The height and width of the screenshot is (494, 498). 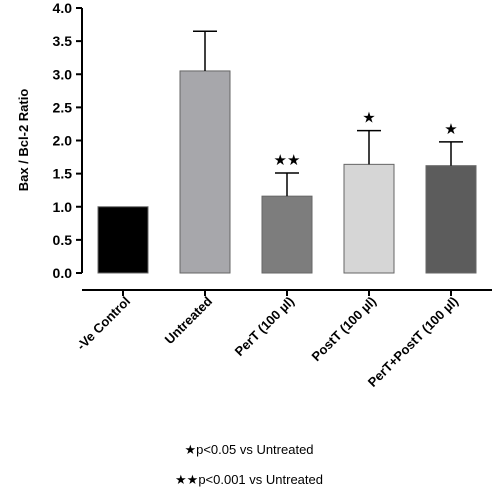 I want to click on significance-marker-5: ★, so click(x=450, y=129).